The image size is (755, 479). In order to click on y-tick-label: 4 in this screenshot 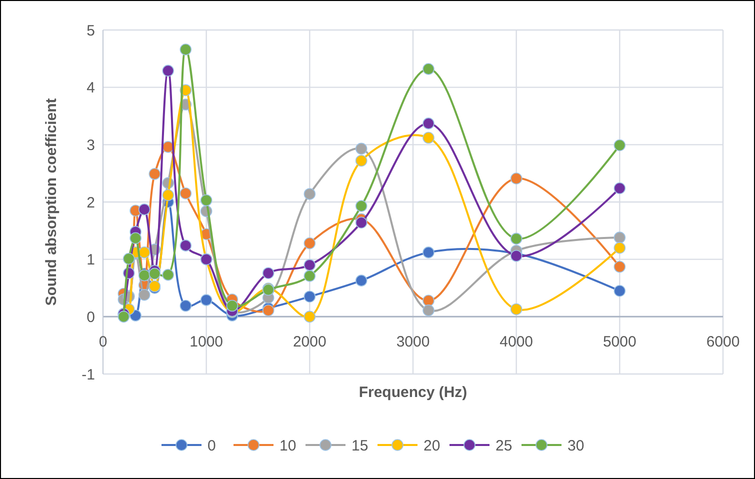, I will do `click(90, 88)`.